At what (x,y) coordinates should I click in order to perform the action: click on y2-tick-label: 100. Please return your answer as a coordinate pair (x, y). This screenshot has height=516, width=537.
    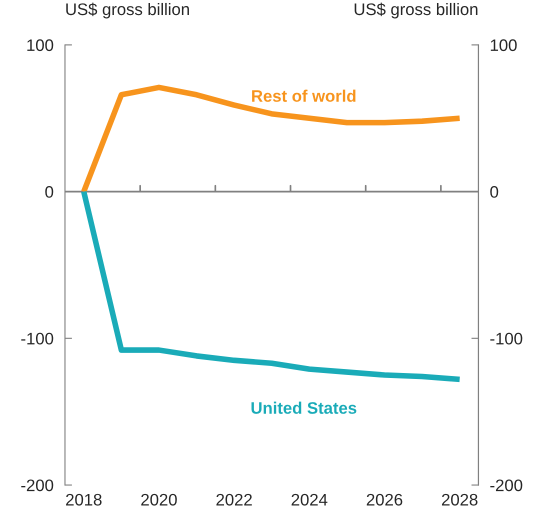
    Looking at the image, I should click on (503, 45).